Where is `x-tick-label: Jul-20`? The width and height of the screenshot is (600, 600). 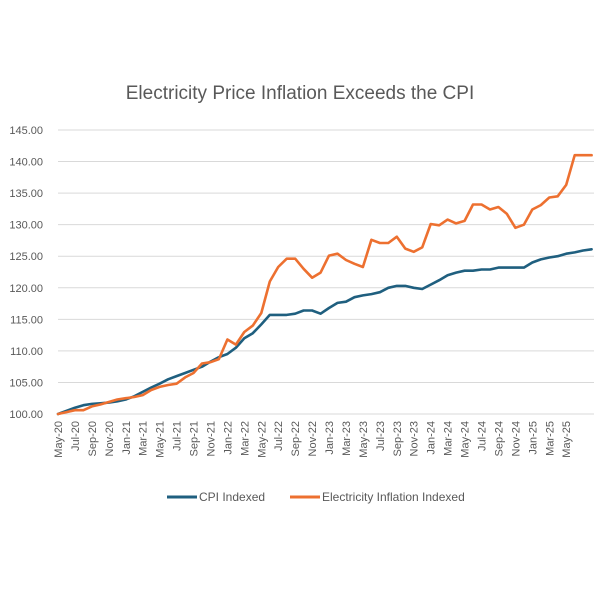 x-tick-label: Jul-20 is located at coordinates (76, 436).